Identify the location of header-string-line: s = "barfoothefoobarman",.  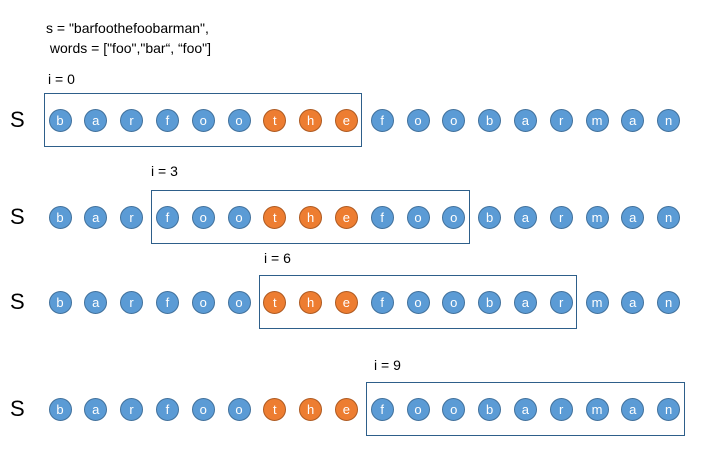
(127, 28).